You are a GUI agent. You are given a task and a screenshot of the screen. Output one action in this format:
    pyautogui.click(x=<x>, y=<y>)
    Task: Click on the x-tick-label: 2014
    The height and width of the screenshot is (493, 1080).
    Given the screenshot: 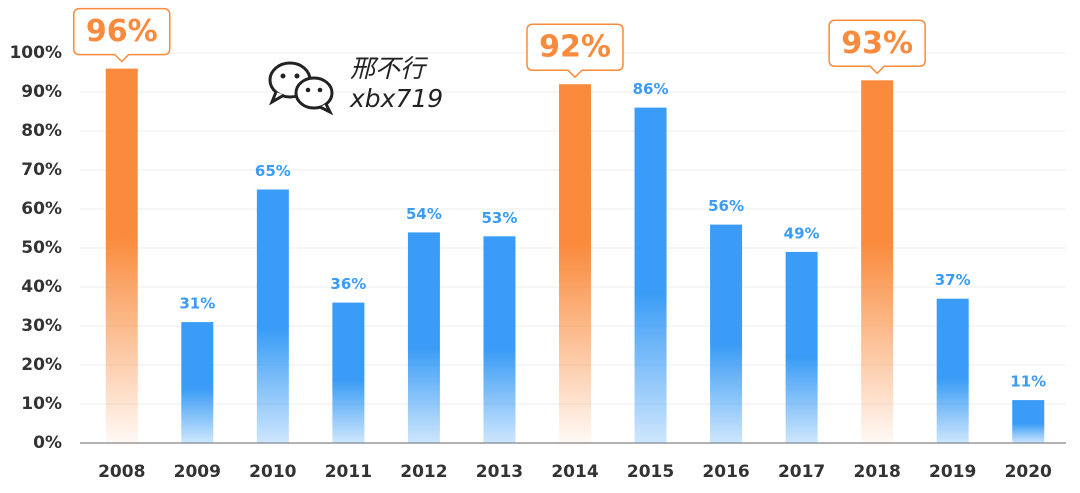 What is the action you would take?
    pyautogui.click(x=574, y=472)
    